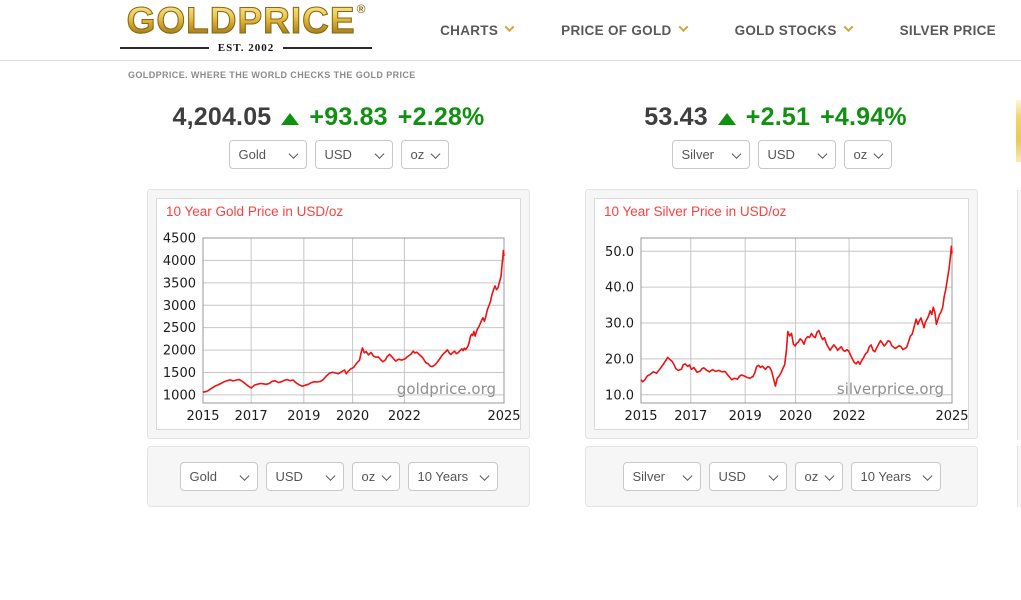  I want to click on nav-label: PRICE OF GOLD, so click(616, 30).